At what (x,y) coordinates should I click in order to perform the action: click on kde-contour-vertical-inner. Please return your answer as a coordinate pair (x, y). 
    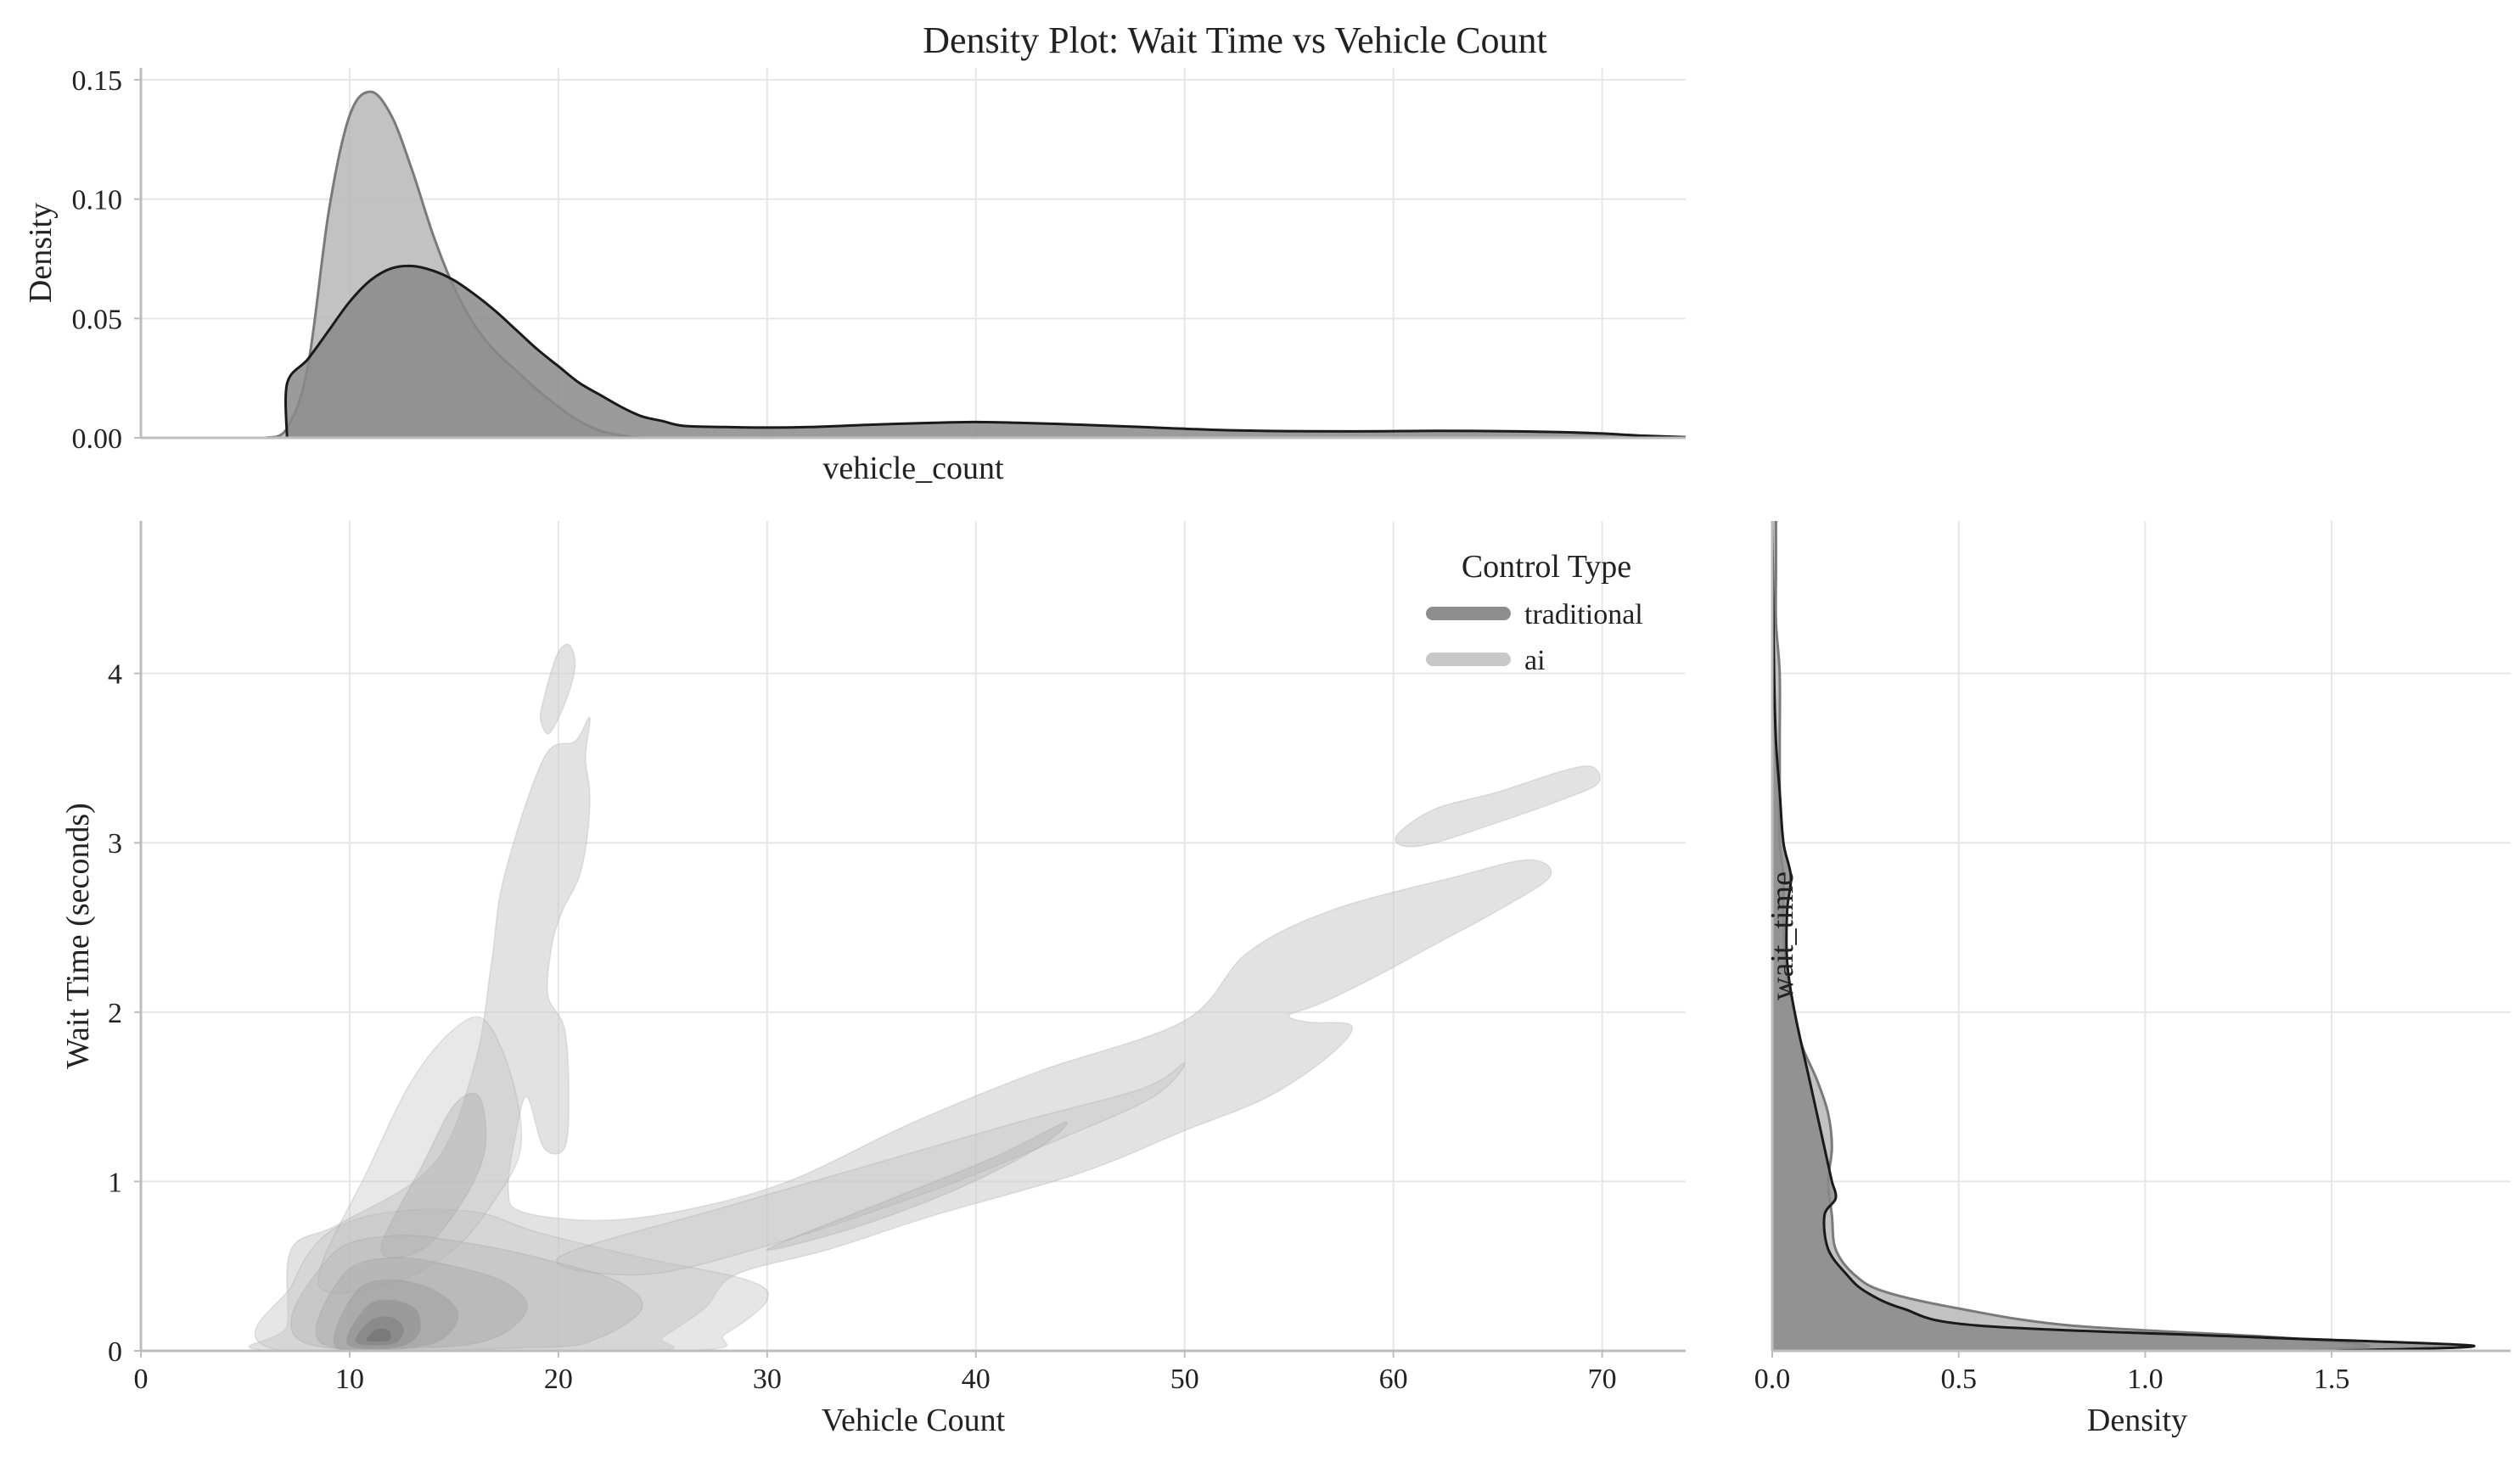
    Looking at the image, I should click on (433, 1175).